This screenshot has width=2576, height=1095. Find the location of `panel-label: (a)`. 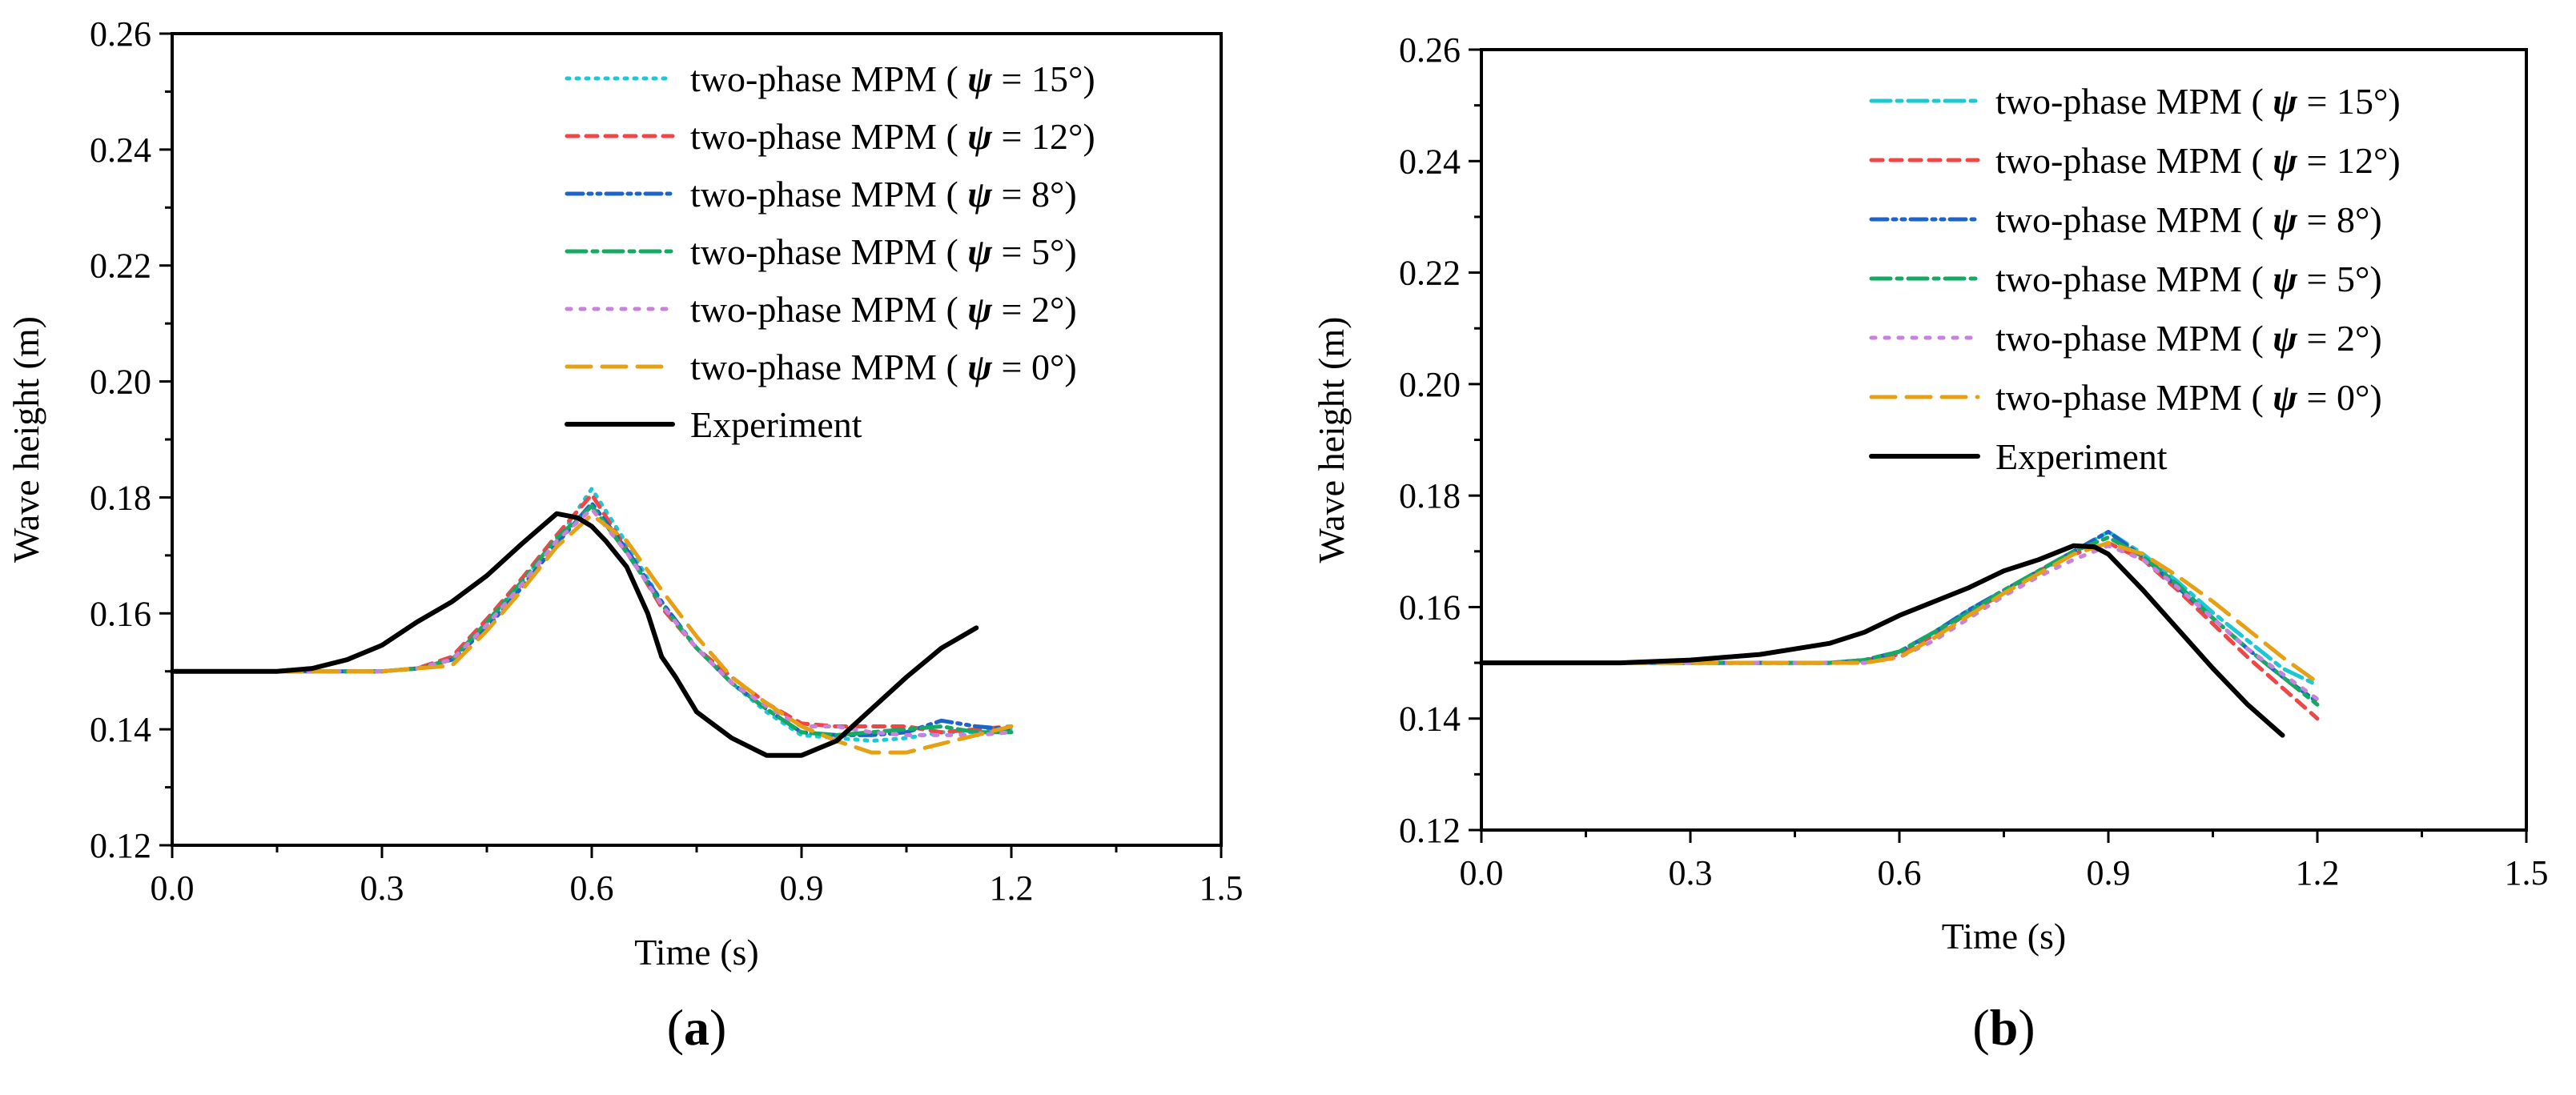

panel-label: (a) is located at coordinates (697, 1027).